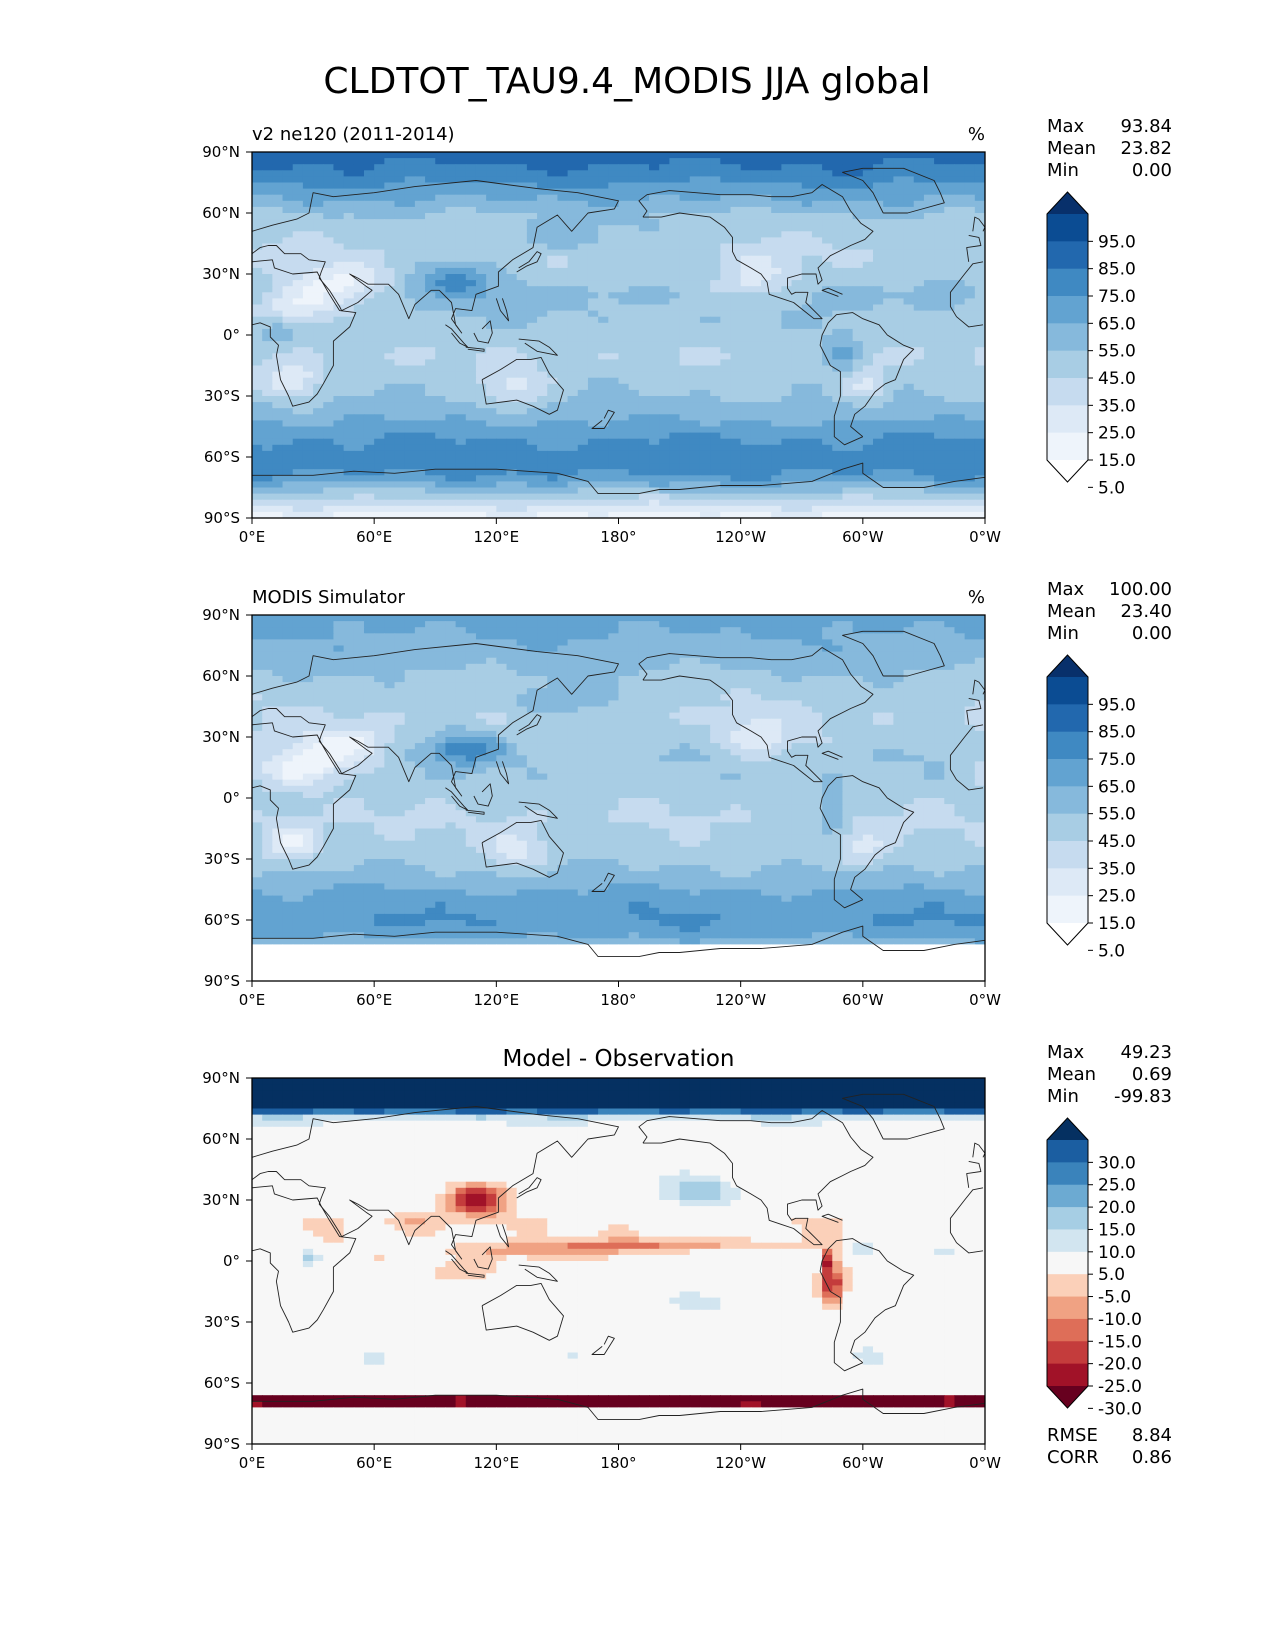  What do you see at coordinates (1117, 1253) in the screenshot?
I see `colorbar-tick-label: 10.0` at bounding box center [1117, 1253].